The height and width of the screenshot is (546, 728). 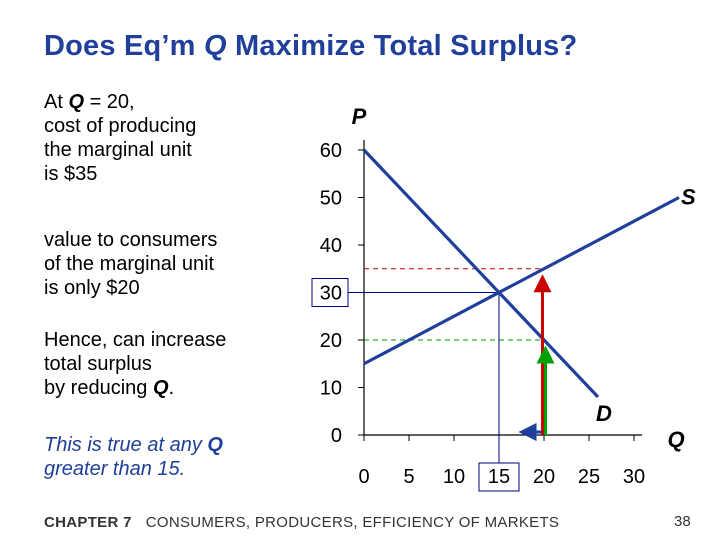 I want to click on title-q: Q, so click(x=215, y=46).